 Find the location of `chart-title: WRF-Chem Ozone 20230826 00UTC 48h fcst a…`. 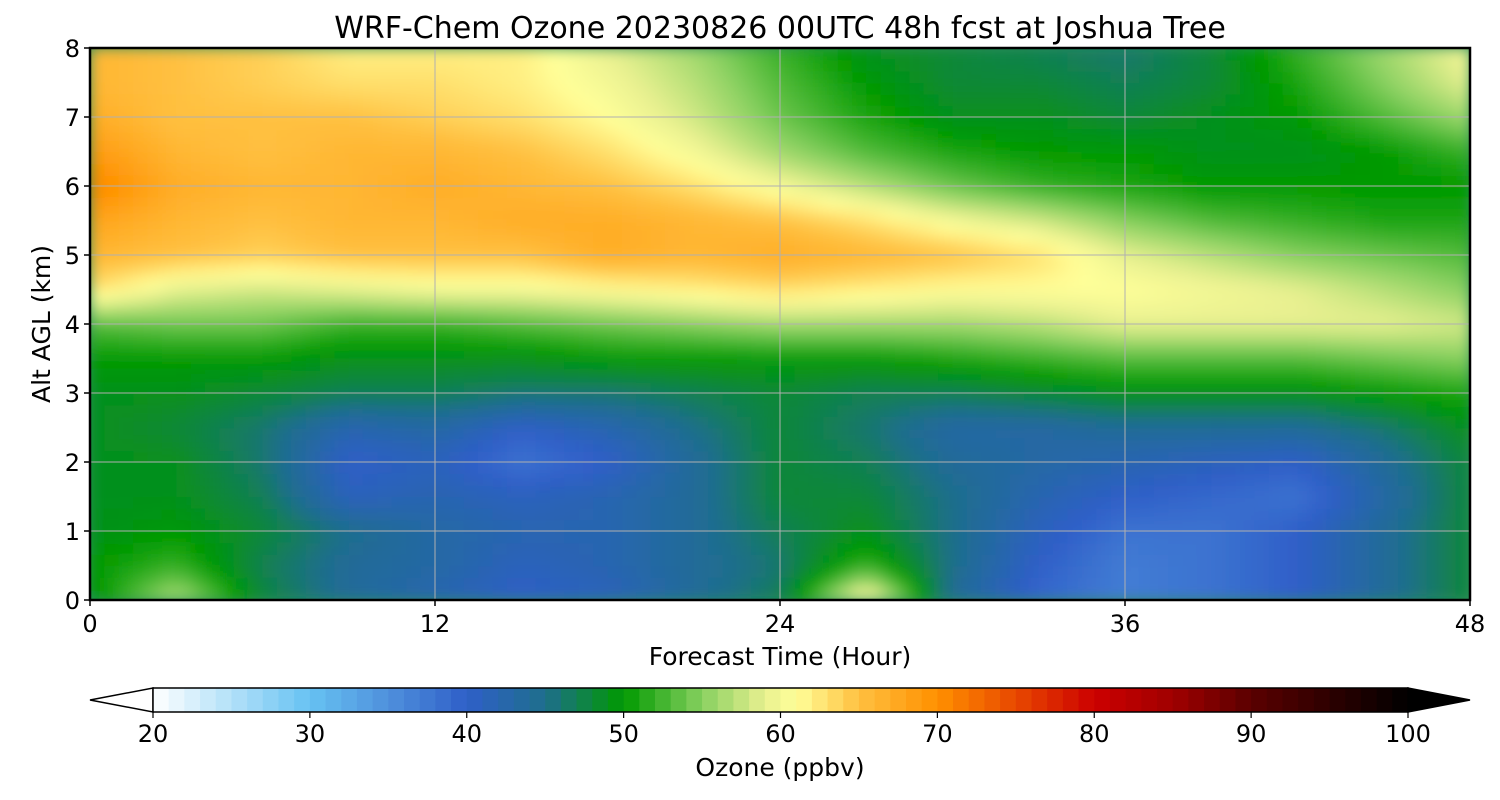

chart-title: WRF-Chem Ozone 20230826 00UTC 48h fcst a… is located at coordinates (780, 28).